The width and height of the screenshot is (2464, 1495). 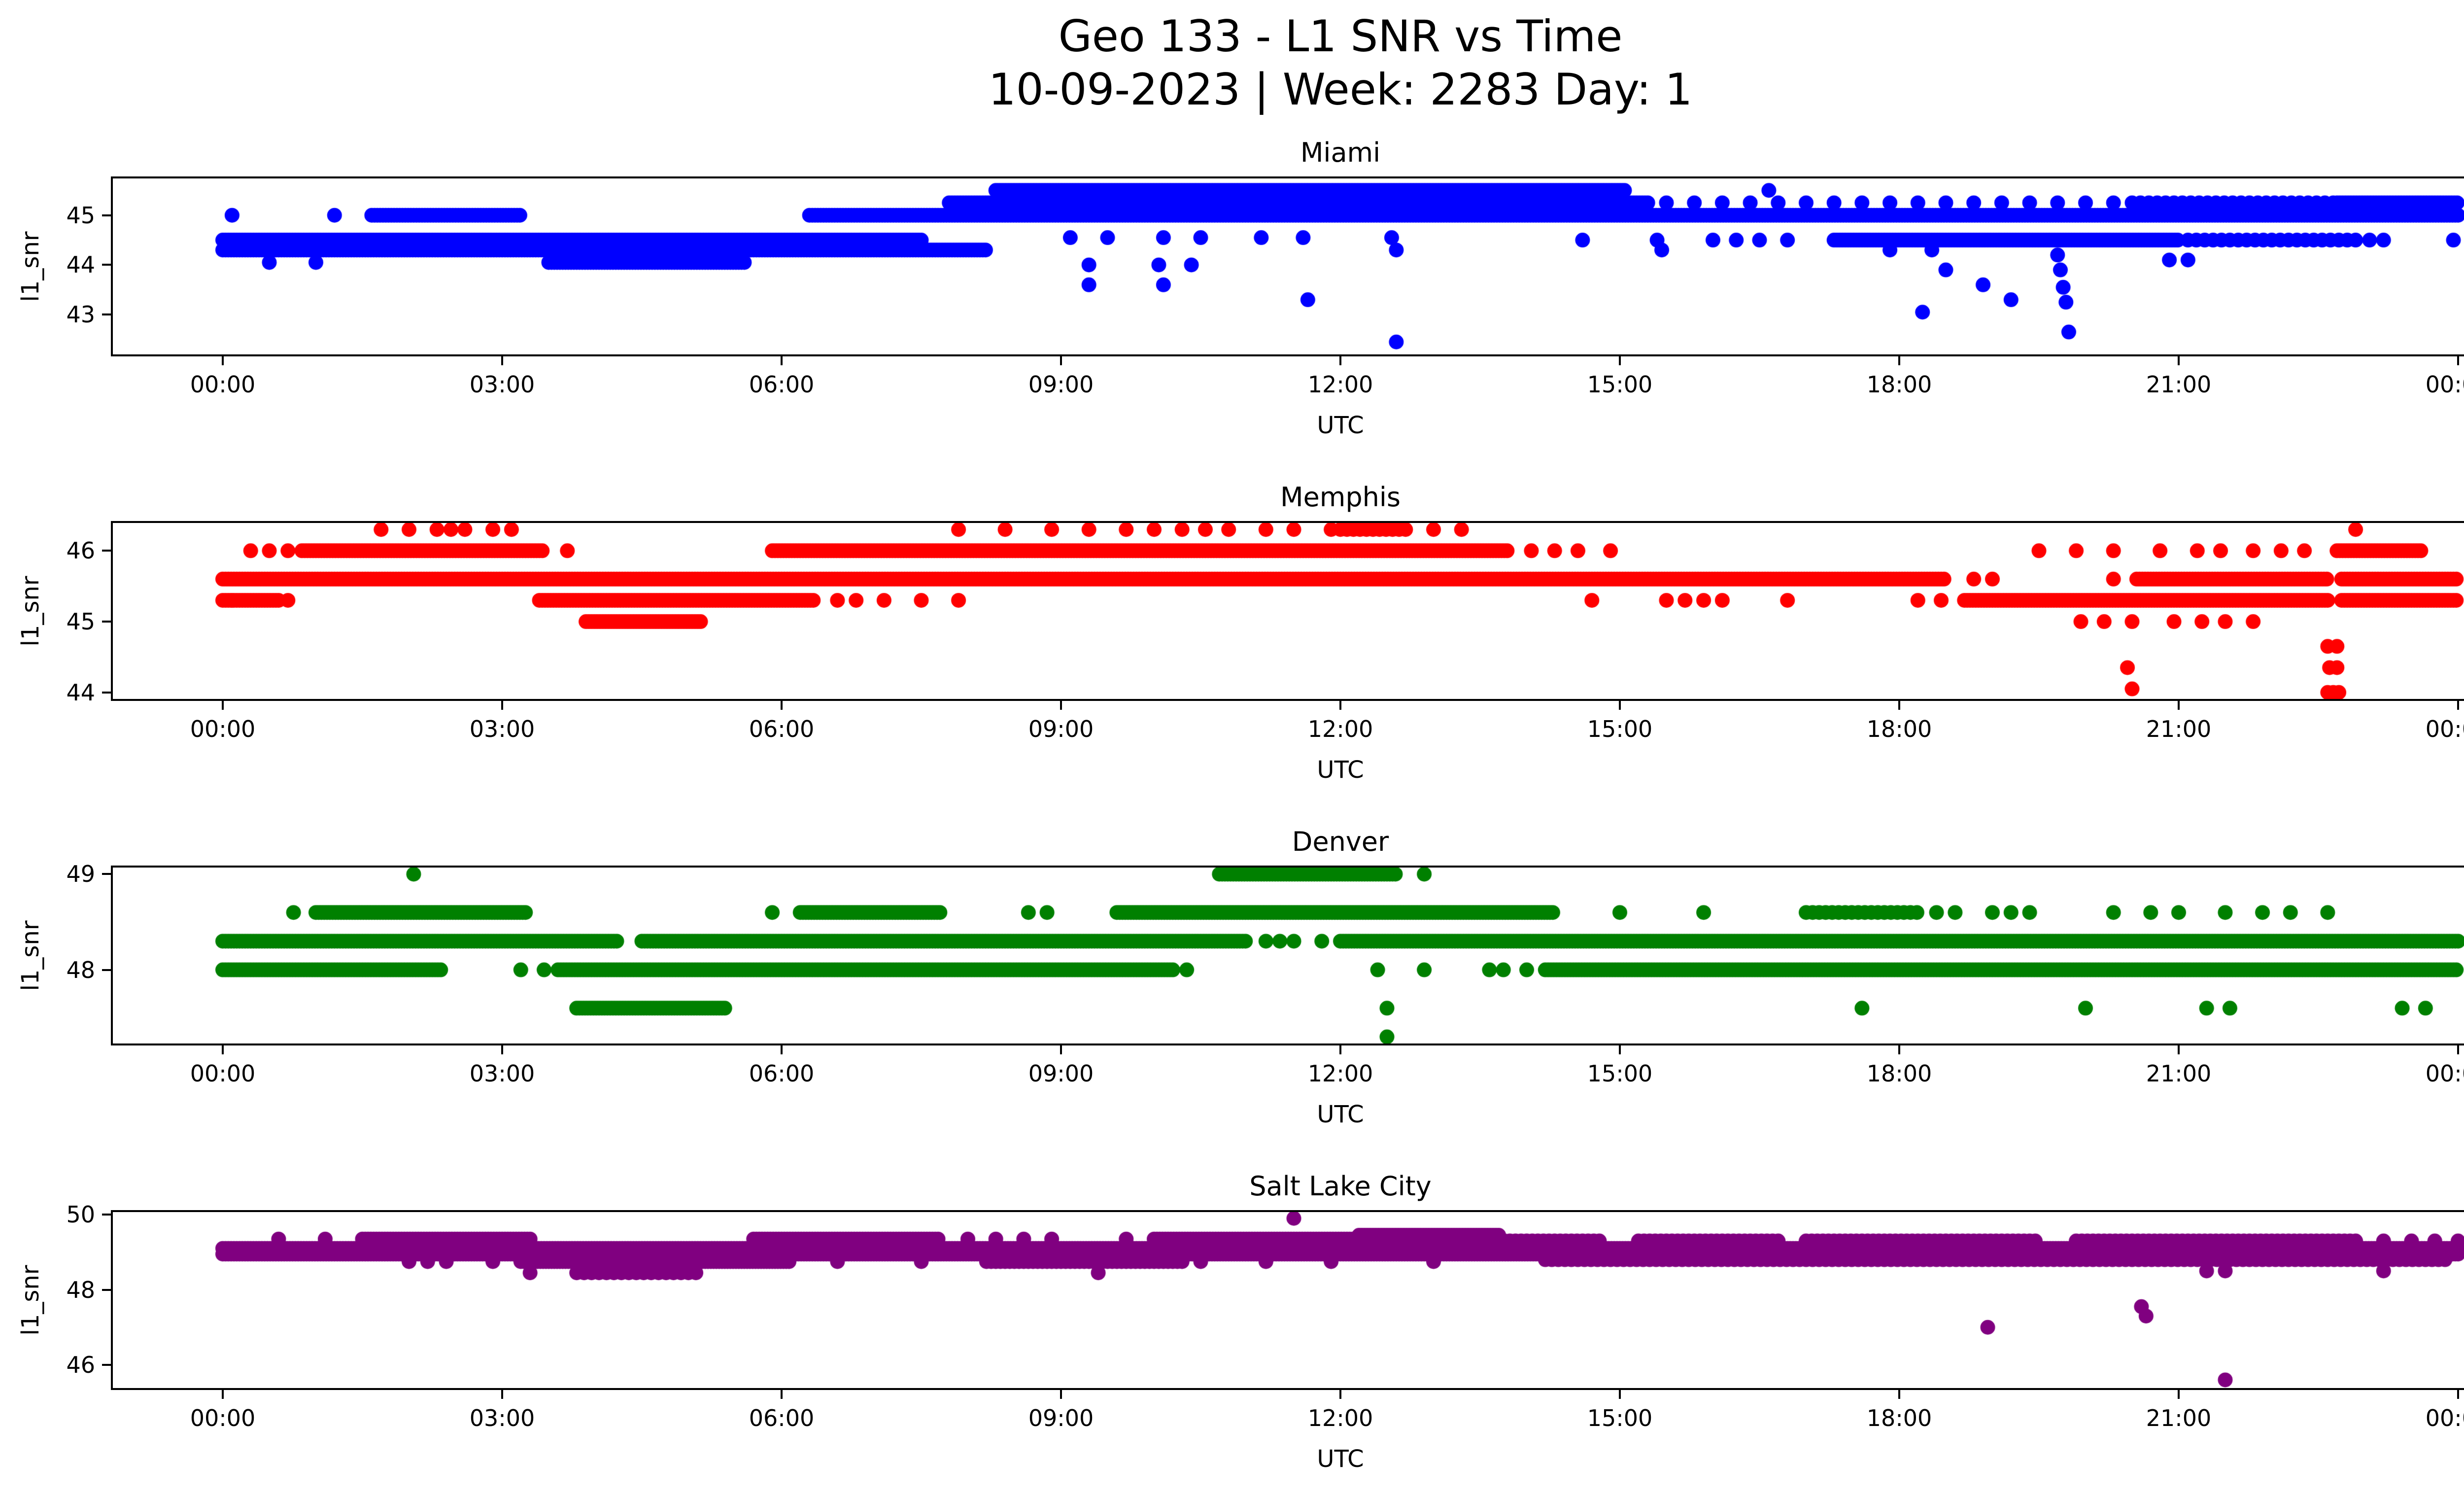 I want to click on xtick-label-memphis-5: 15:00, so click(x=1620, y=729).